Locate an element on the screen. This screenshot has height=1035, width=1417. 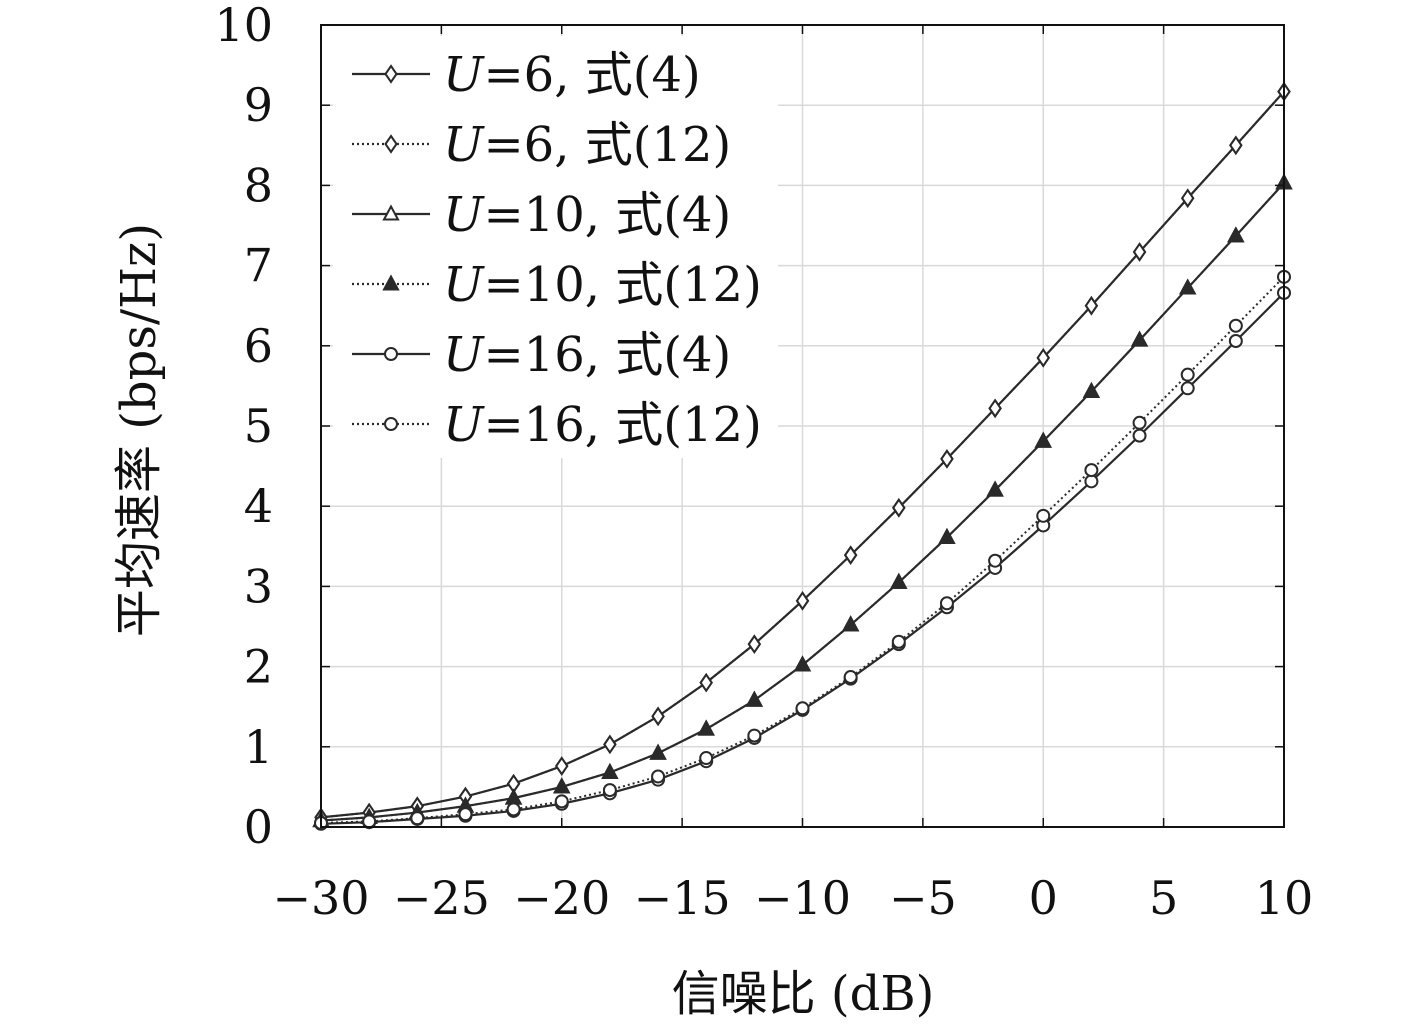
y-axis-title: 平均速率 (bps/Hz) is located at coordinates (139, 430).